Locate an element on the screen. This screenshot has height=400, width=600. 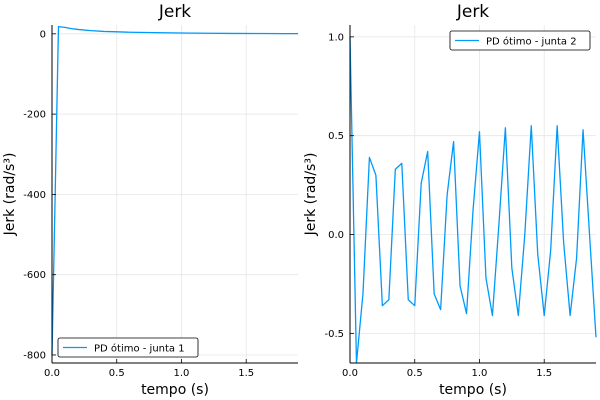
y-tick-label: 0.5 is located at coordinates (336, 136).